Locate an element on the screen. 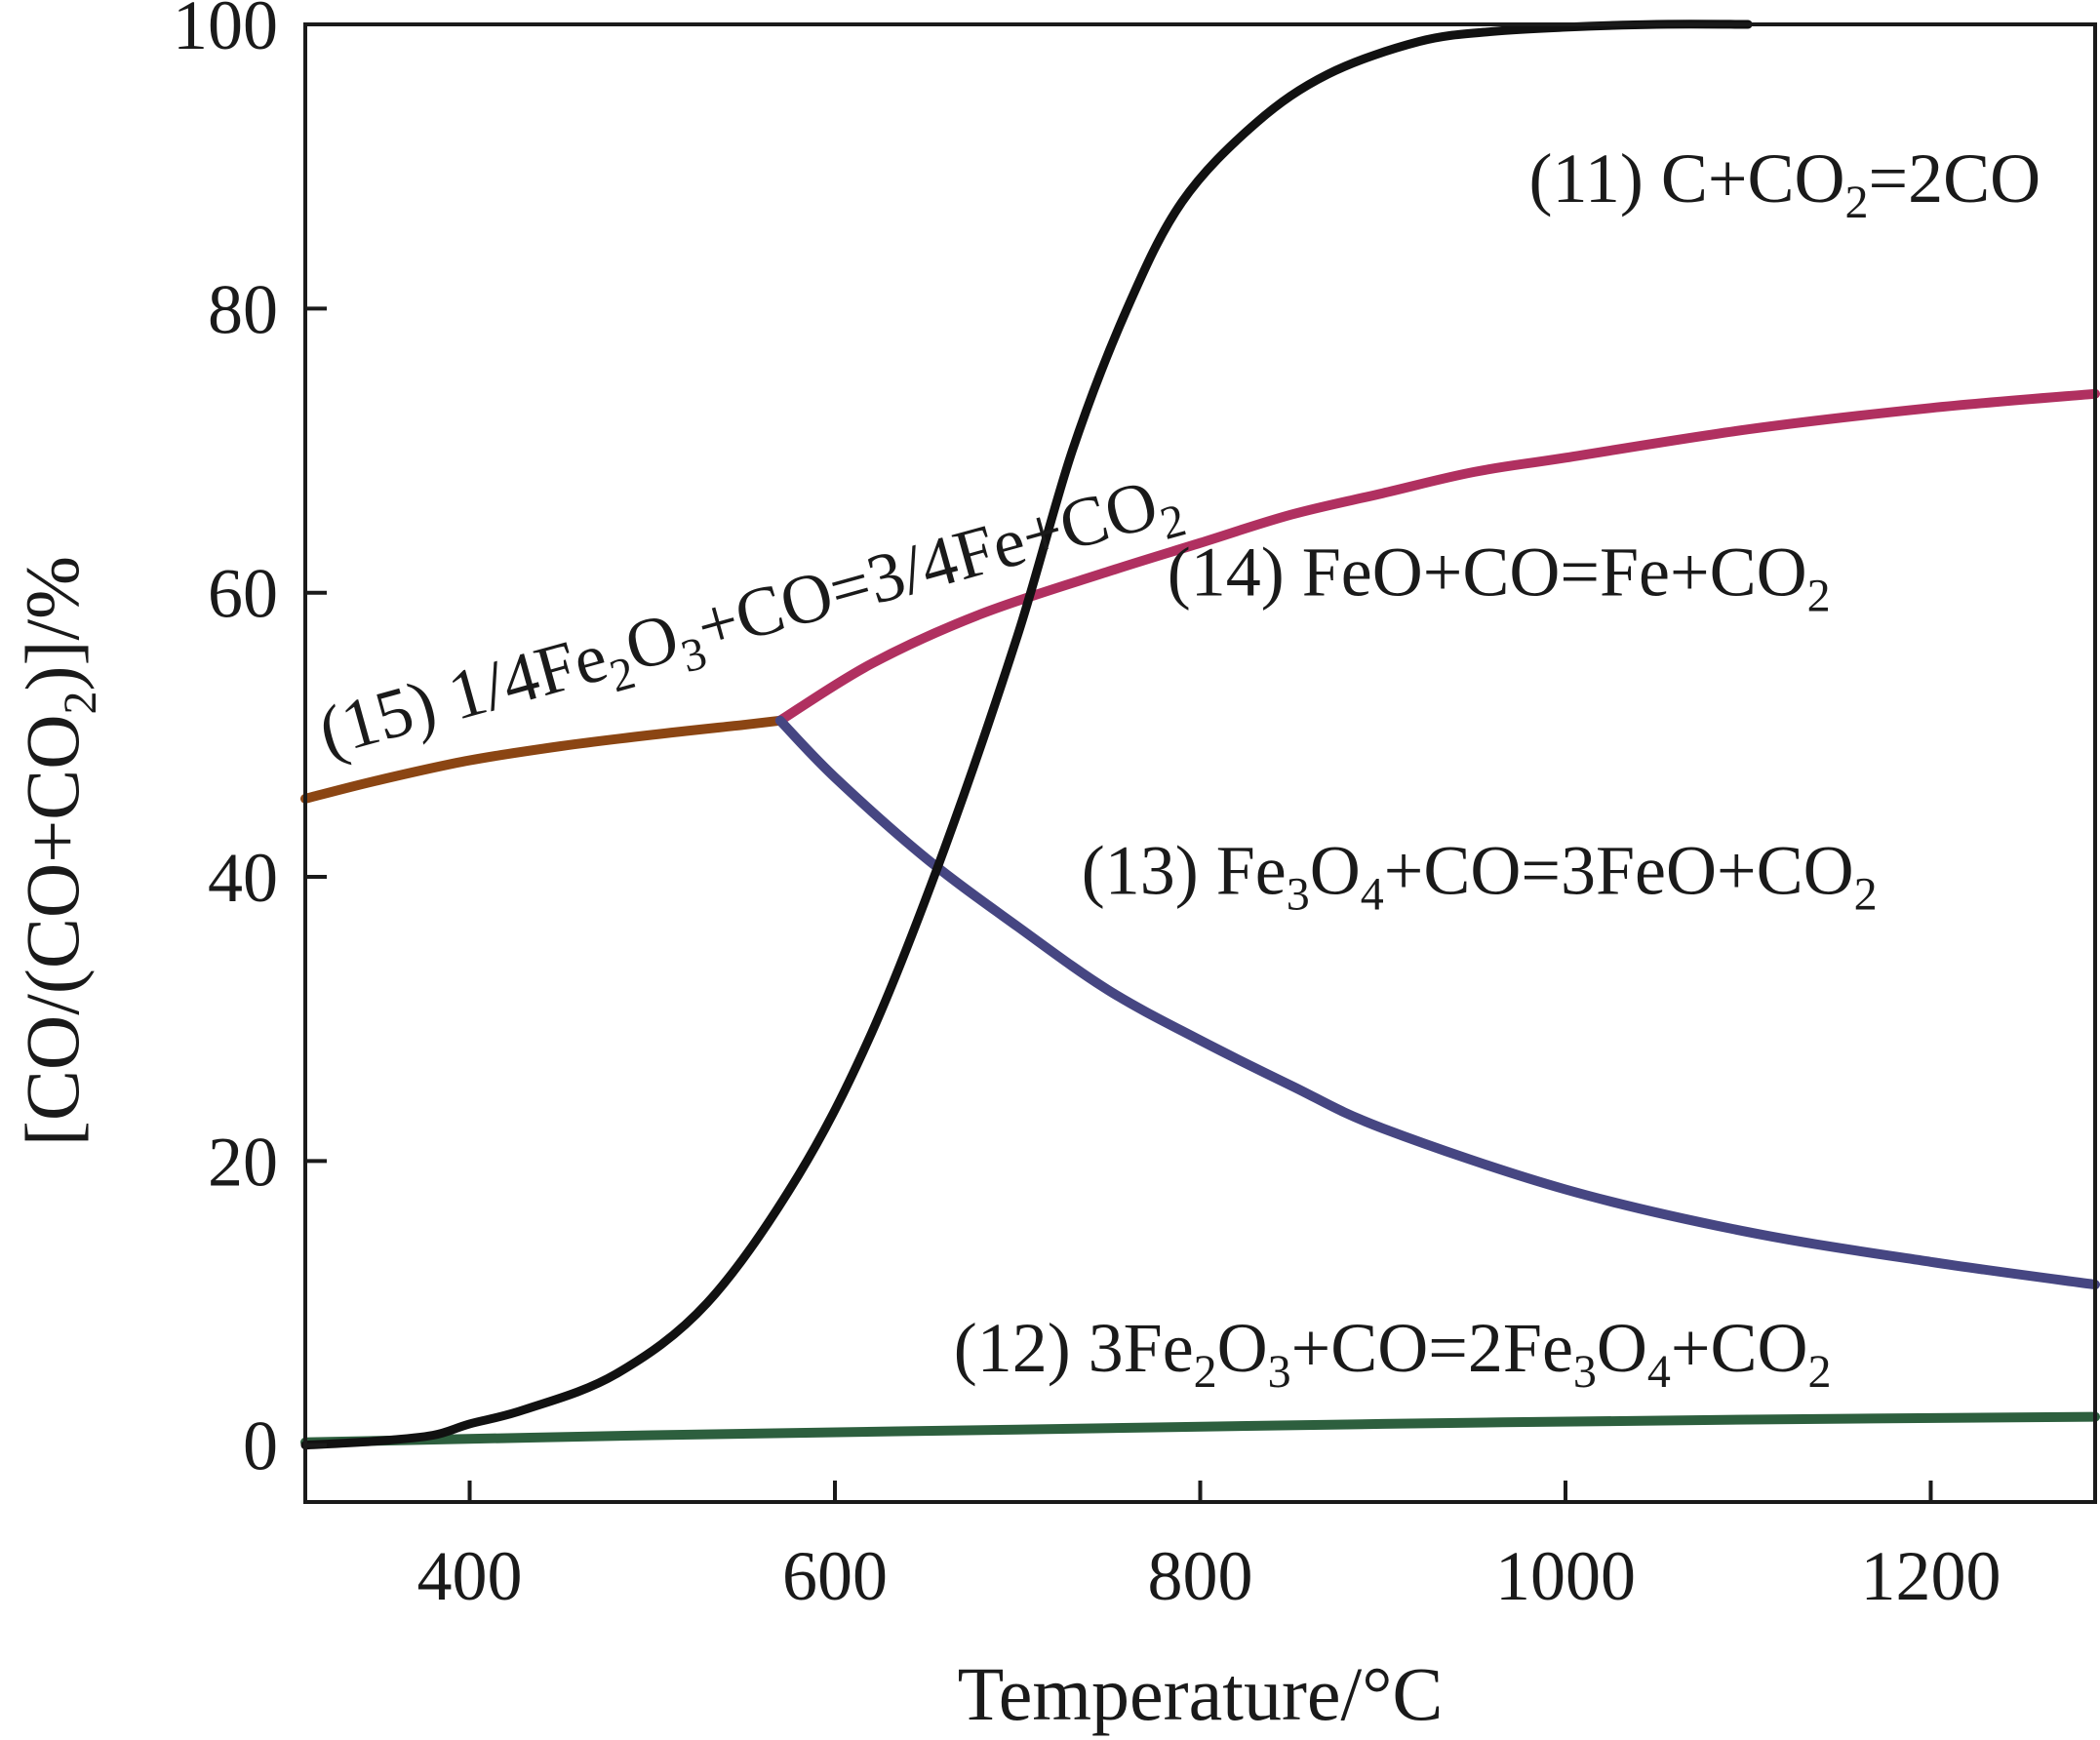 The width and height of the screenshot is (2100, 1740). series-line-r14 is located at coordinates (1437, 557).